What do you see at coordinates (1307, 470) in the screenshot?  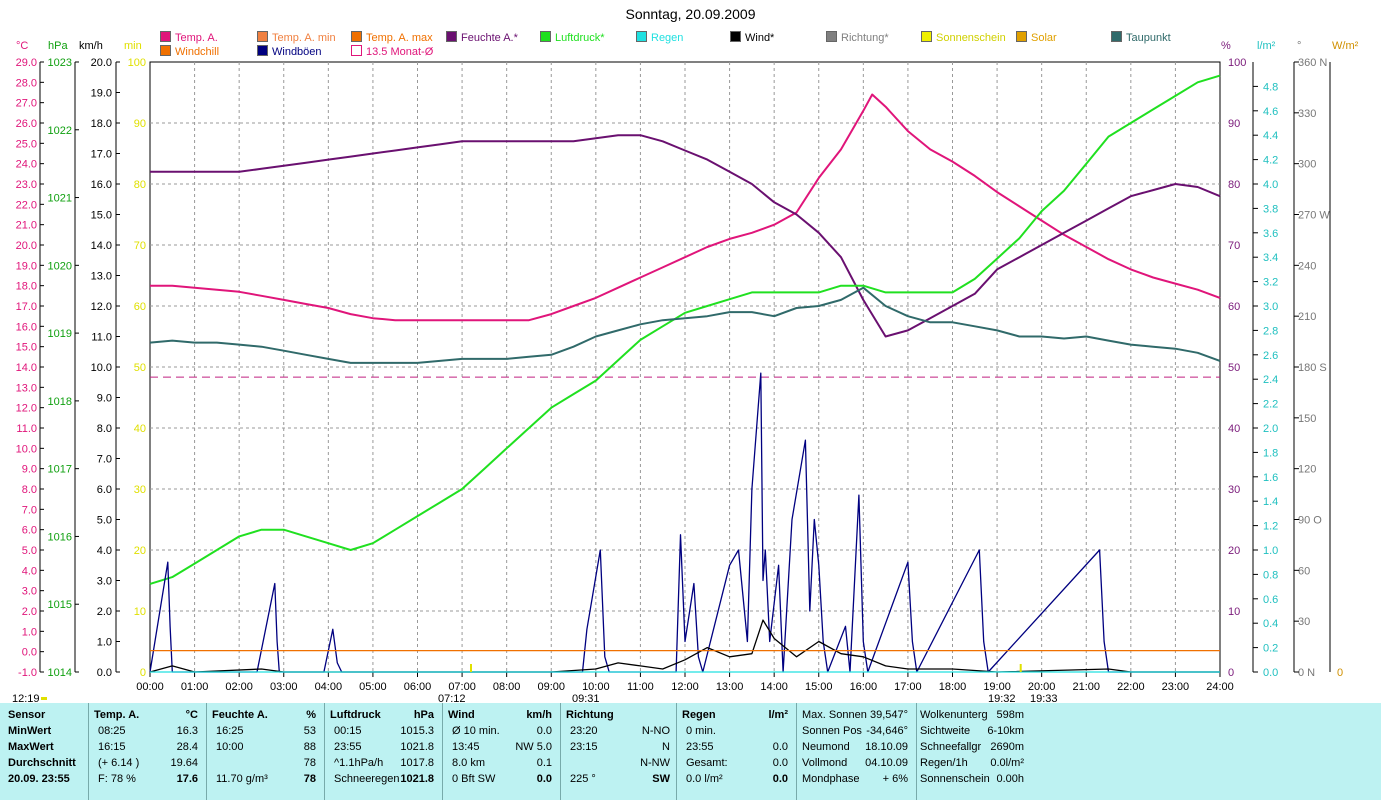 I see `deg-tick-label: 120` at bounding box center [1307, 470].